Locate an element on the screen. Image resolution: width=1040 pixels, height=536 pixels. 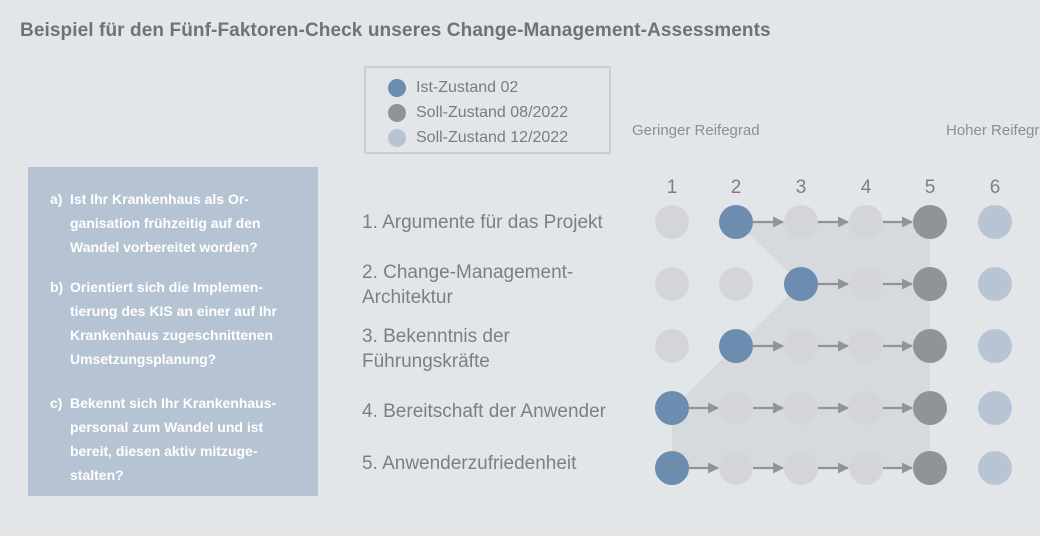
column-number: 3 is located at coordinates (801, 187).